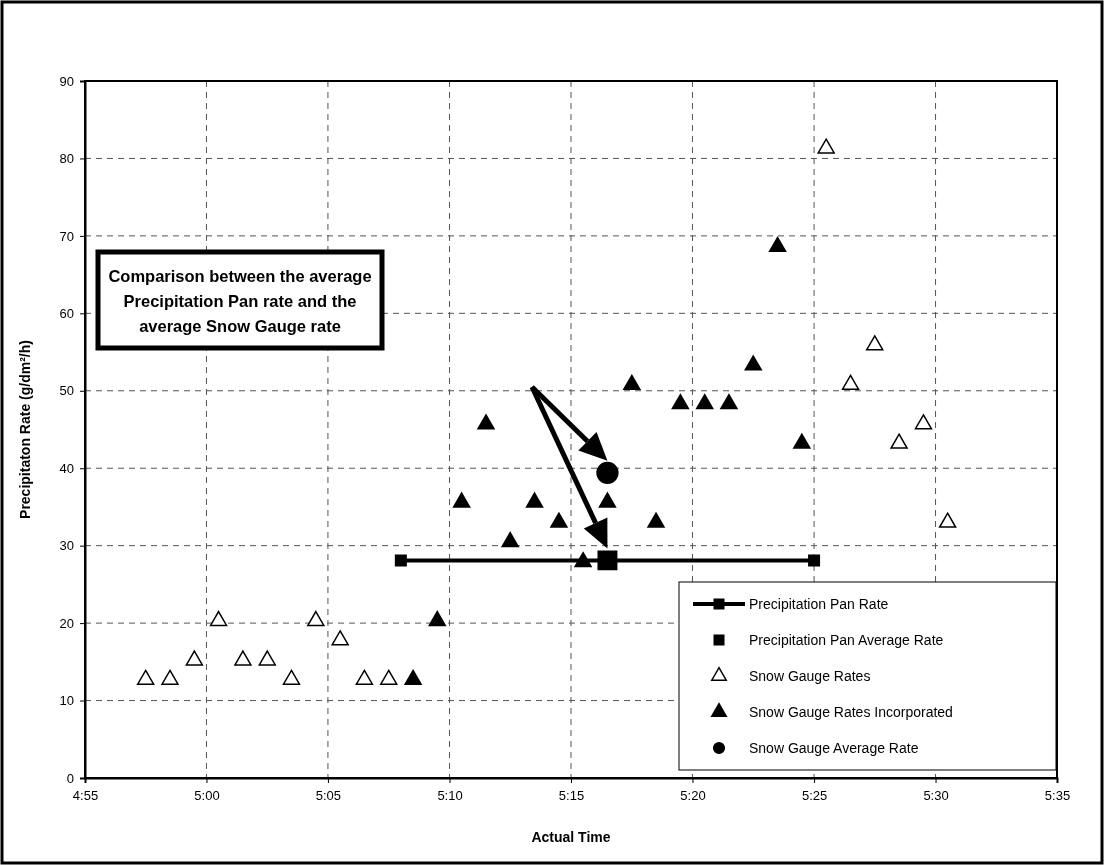  I want to click on legend-label: Precipitation Pan Rate, so click(819, 604).